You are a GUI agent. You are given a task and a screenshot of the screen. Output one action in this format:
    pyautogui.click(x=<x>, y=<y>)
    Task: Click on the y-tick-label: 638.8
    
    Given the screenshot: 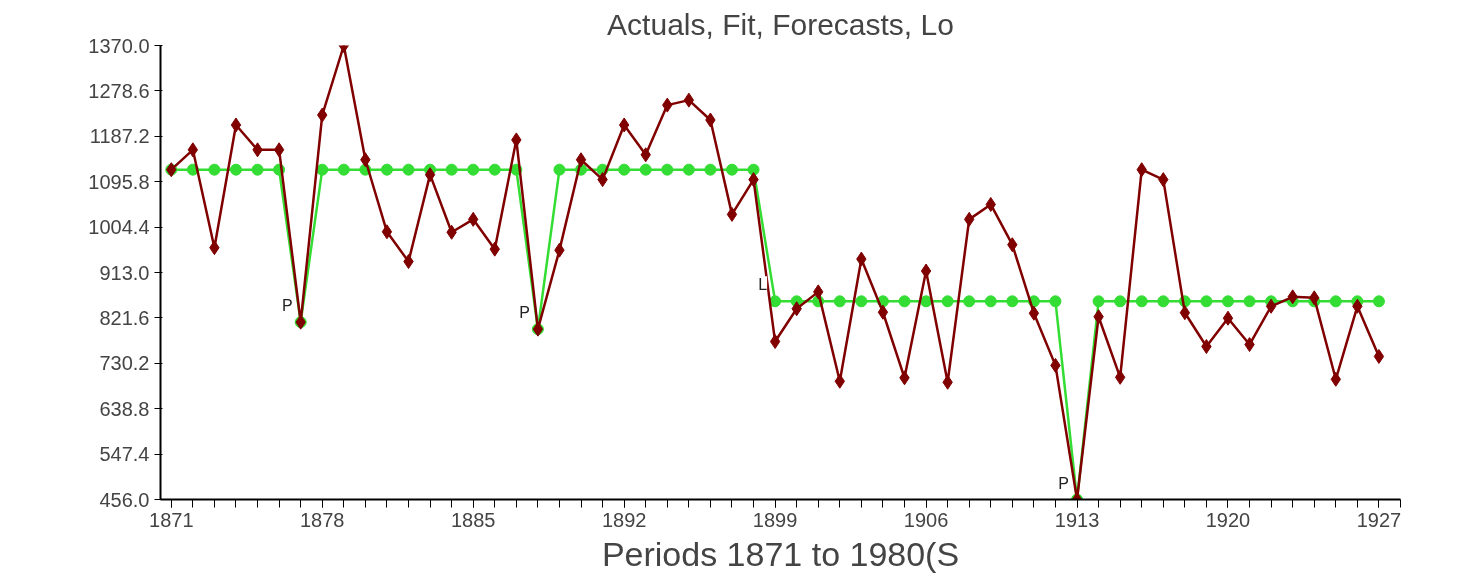 What is the action you would take?
    pyautogui.click(x=124, y=408)
    